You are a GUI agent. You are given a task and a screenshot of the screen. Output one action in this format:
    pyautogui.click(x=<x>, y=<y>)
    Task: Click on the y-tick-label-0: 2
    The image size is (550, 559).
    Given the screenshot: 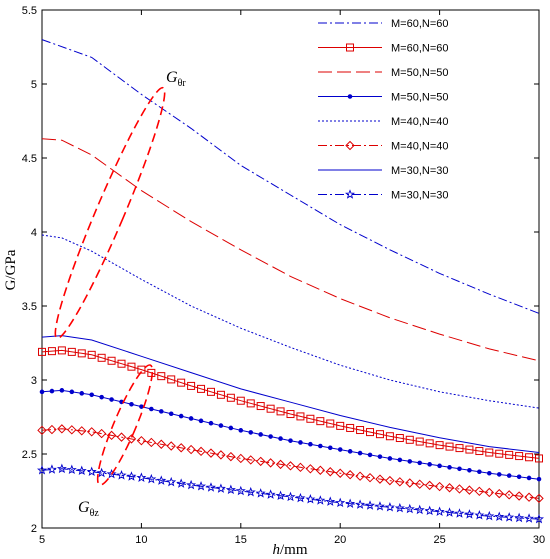 What is the action you would take?
    pyautogui.click(x=34, y=529)
    